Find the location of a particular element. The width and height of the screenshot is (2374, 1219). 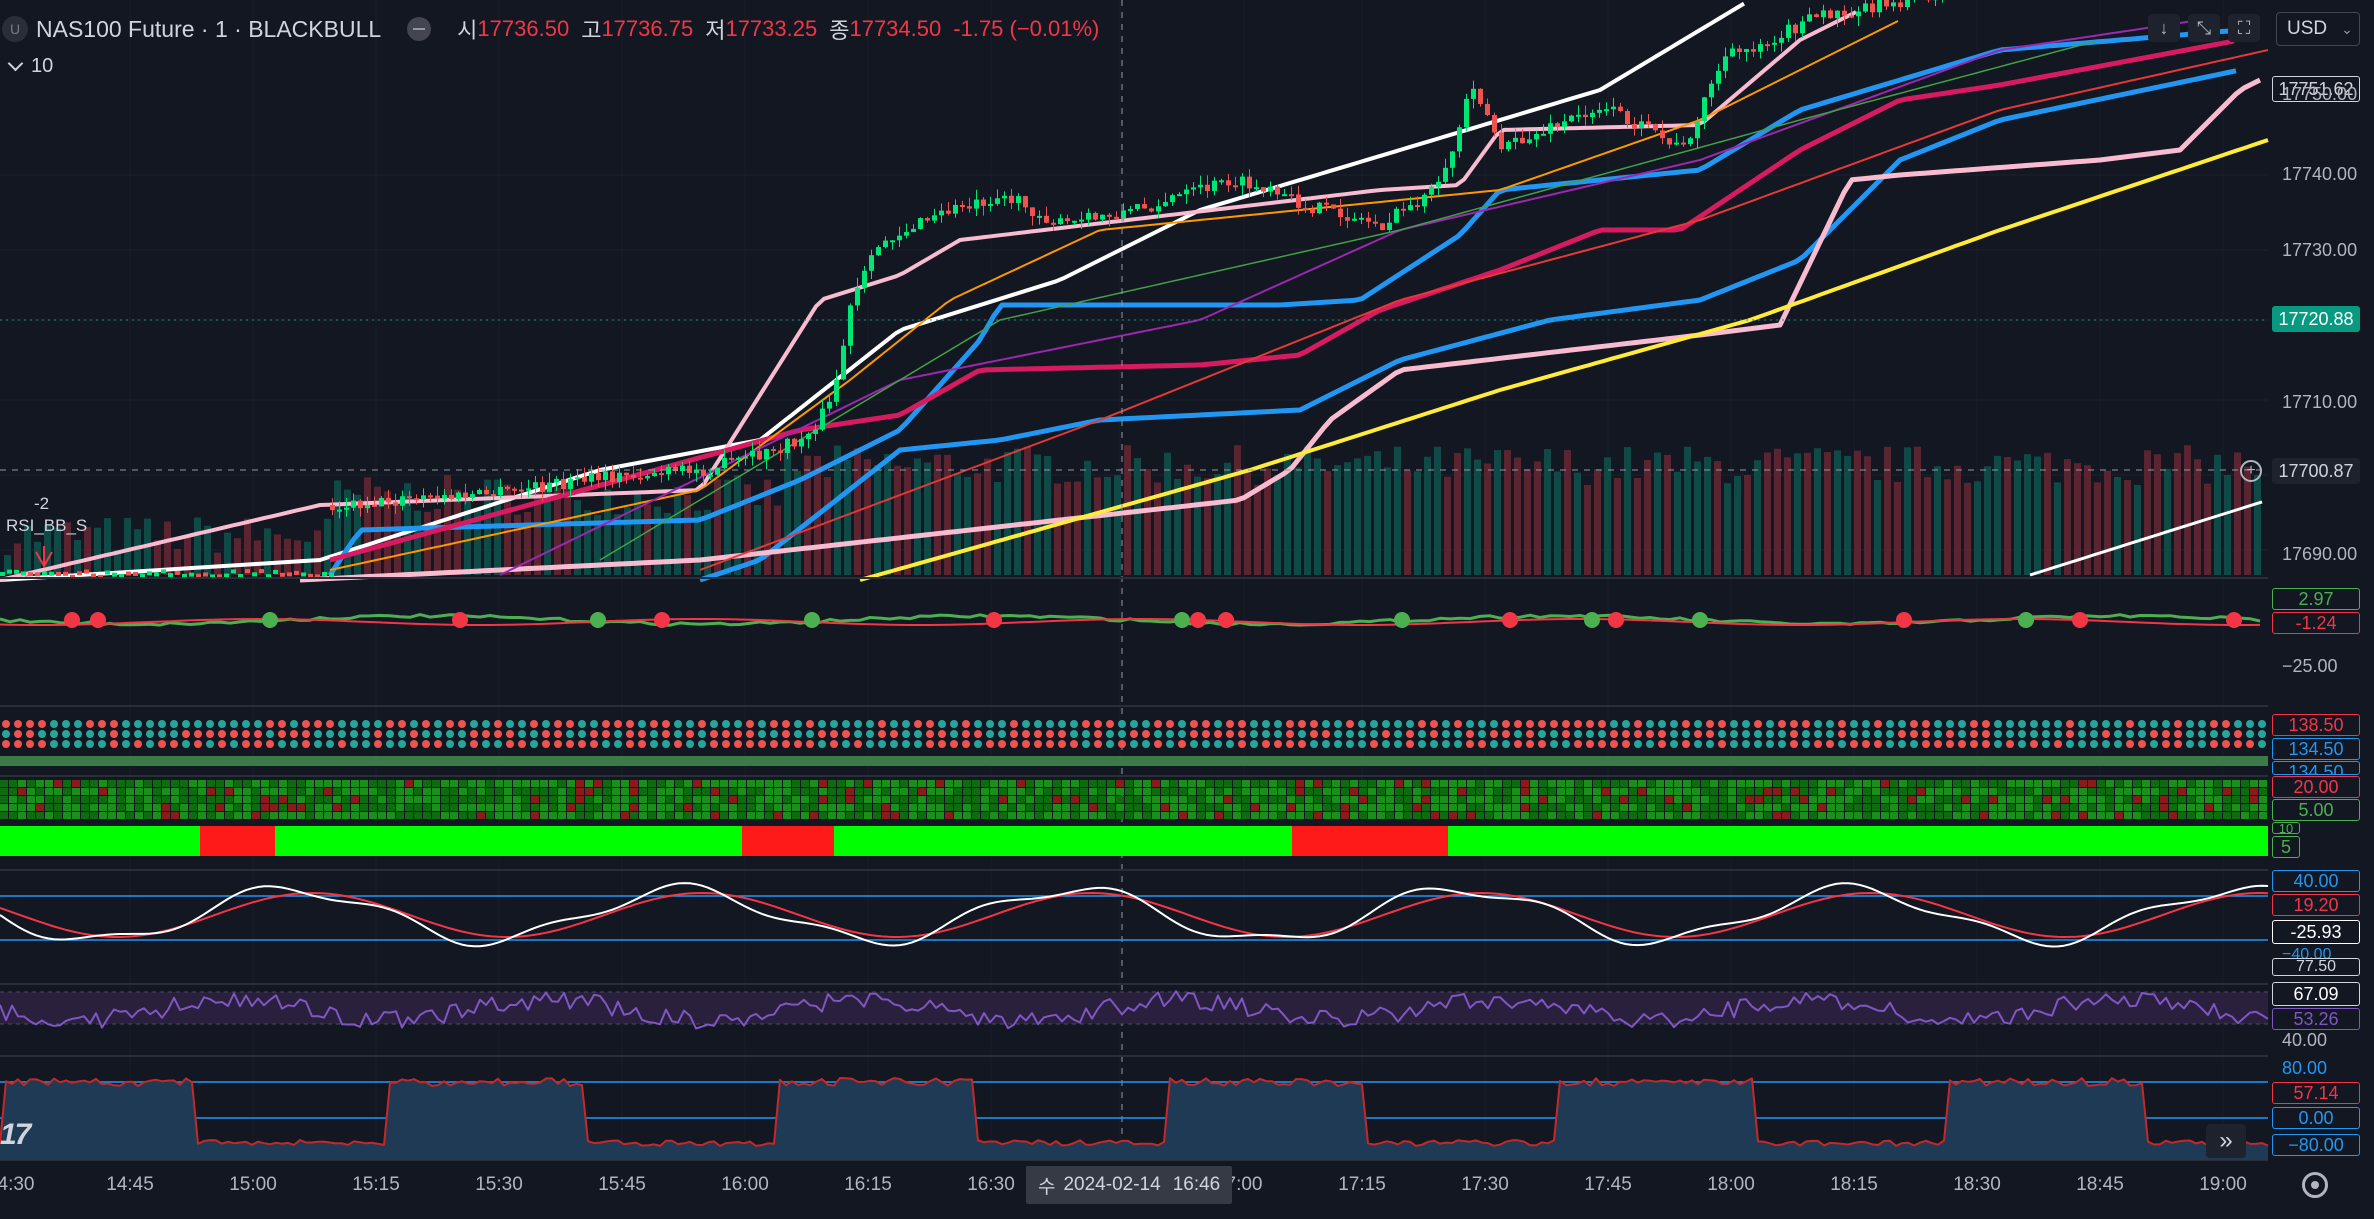

indicators-toggle: 10 is located at coordinates (27, 66).